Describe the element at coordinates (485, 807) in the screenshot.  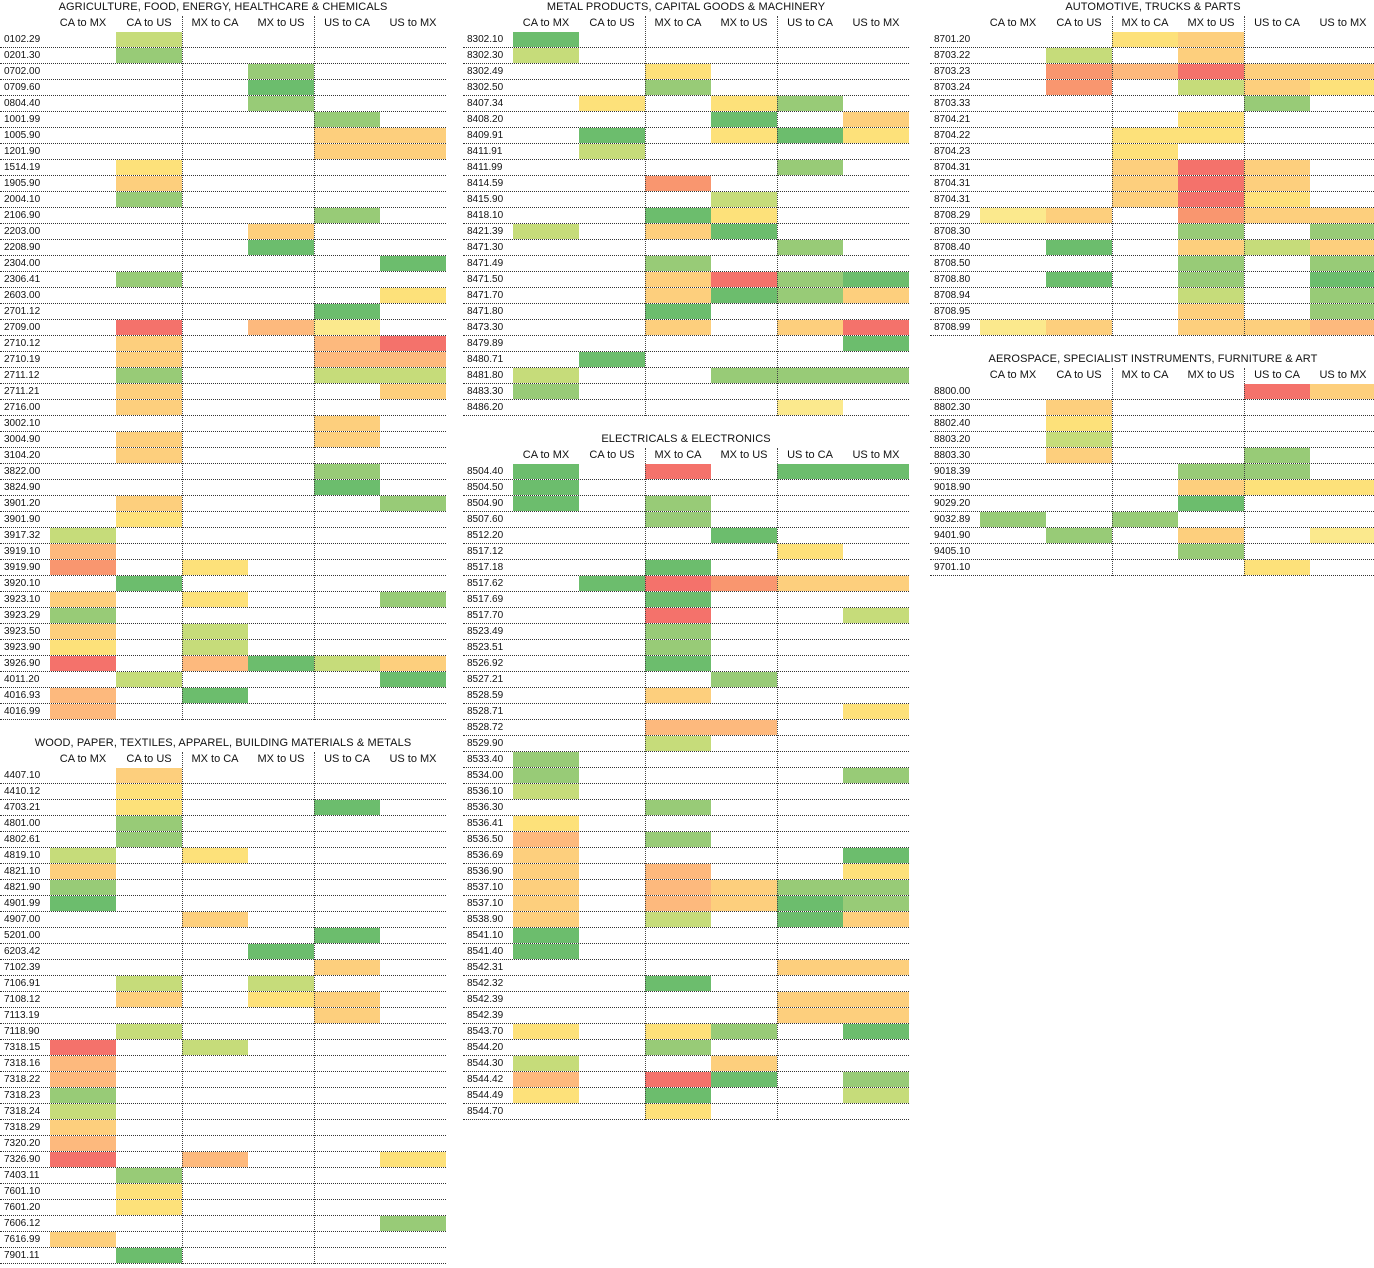
I see `hs-code-label: 8536.30` at that location.